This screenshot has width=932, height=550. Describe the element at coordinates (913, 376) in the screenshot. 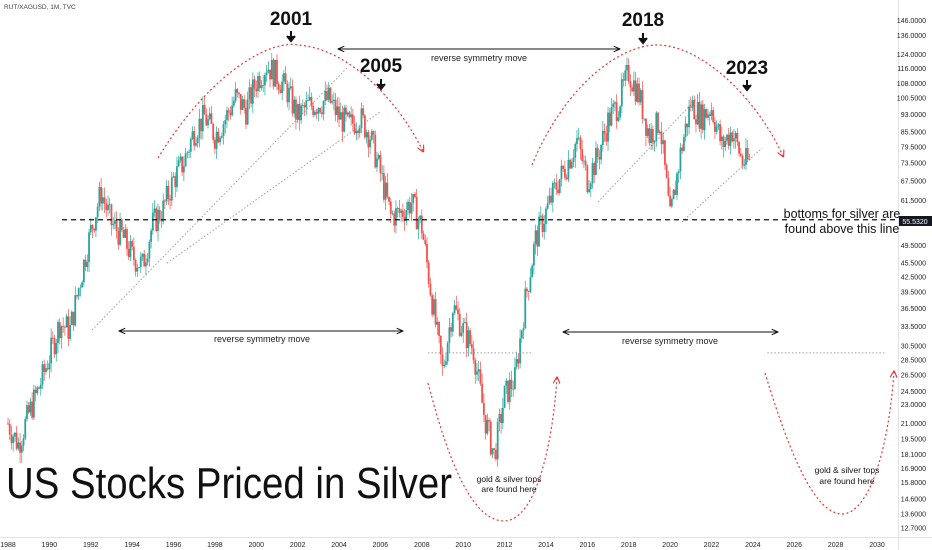

I see `y-tick-label: 26.5000` at that location.